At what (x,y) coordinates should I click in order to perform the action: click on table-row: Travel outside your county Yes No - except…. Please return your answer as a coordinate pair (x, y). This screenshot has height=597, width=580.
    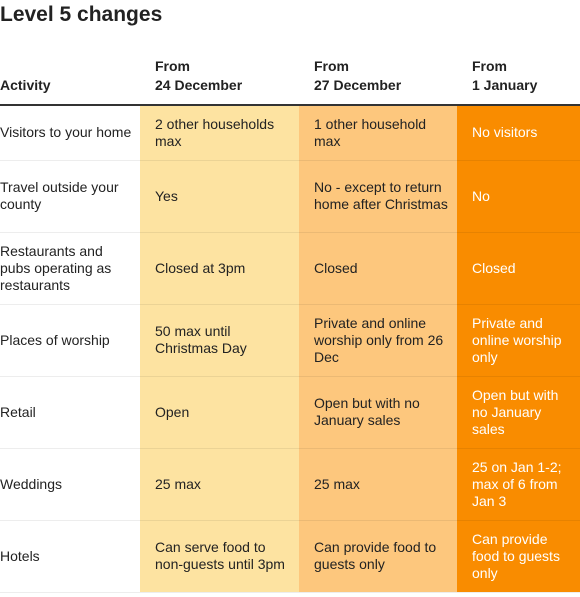
    Looking at the image, I should click on (290, 196).